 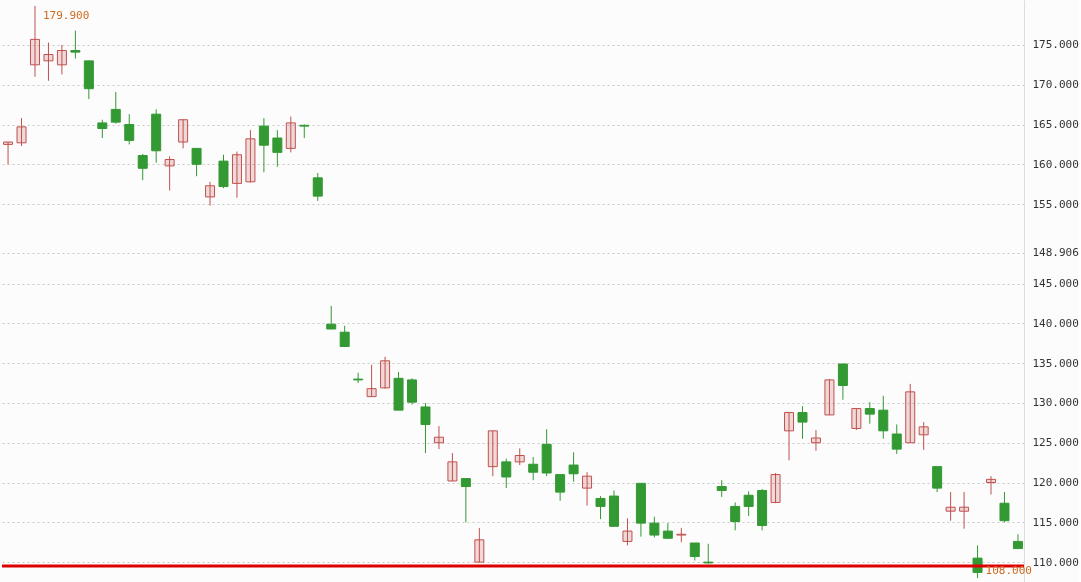 I want to click on y-tick-label: 160.000, so click(x=1055, y=164).